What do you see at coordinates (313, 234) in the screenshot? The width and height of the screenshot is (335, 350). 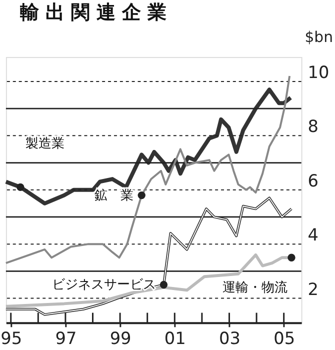 I see `y-tick-label: 4` at bounding box center [313, 234].